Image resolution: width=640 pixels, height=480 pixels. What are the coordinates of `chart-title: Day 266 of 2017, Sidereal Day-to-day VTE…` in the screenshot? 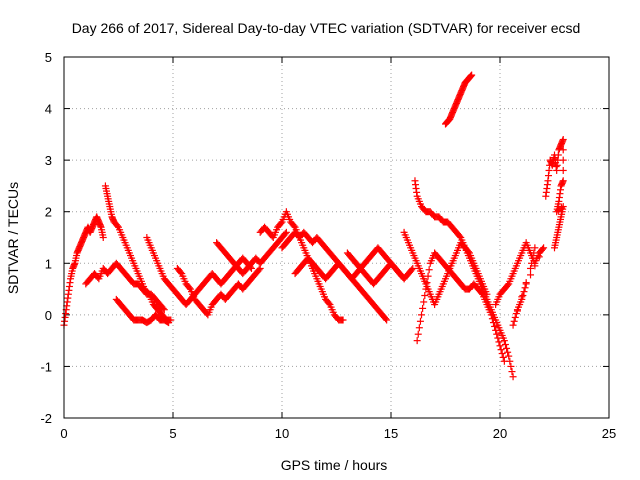 It's located at (326, 28).